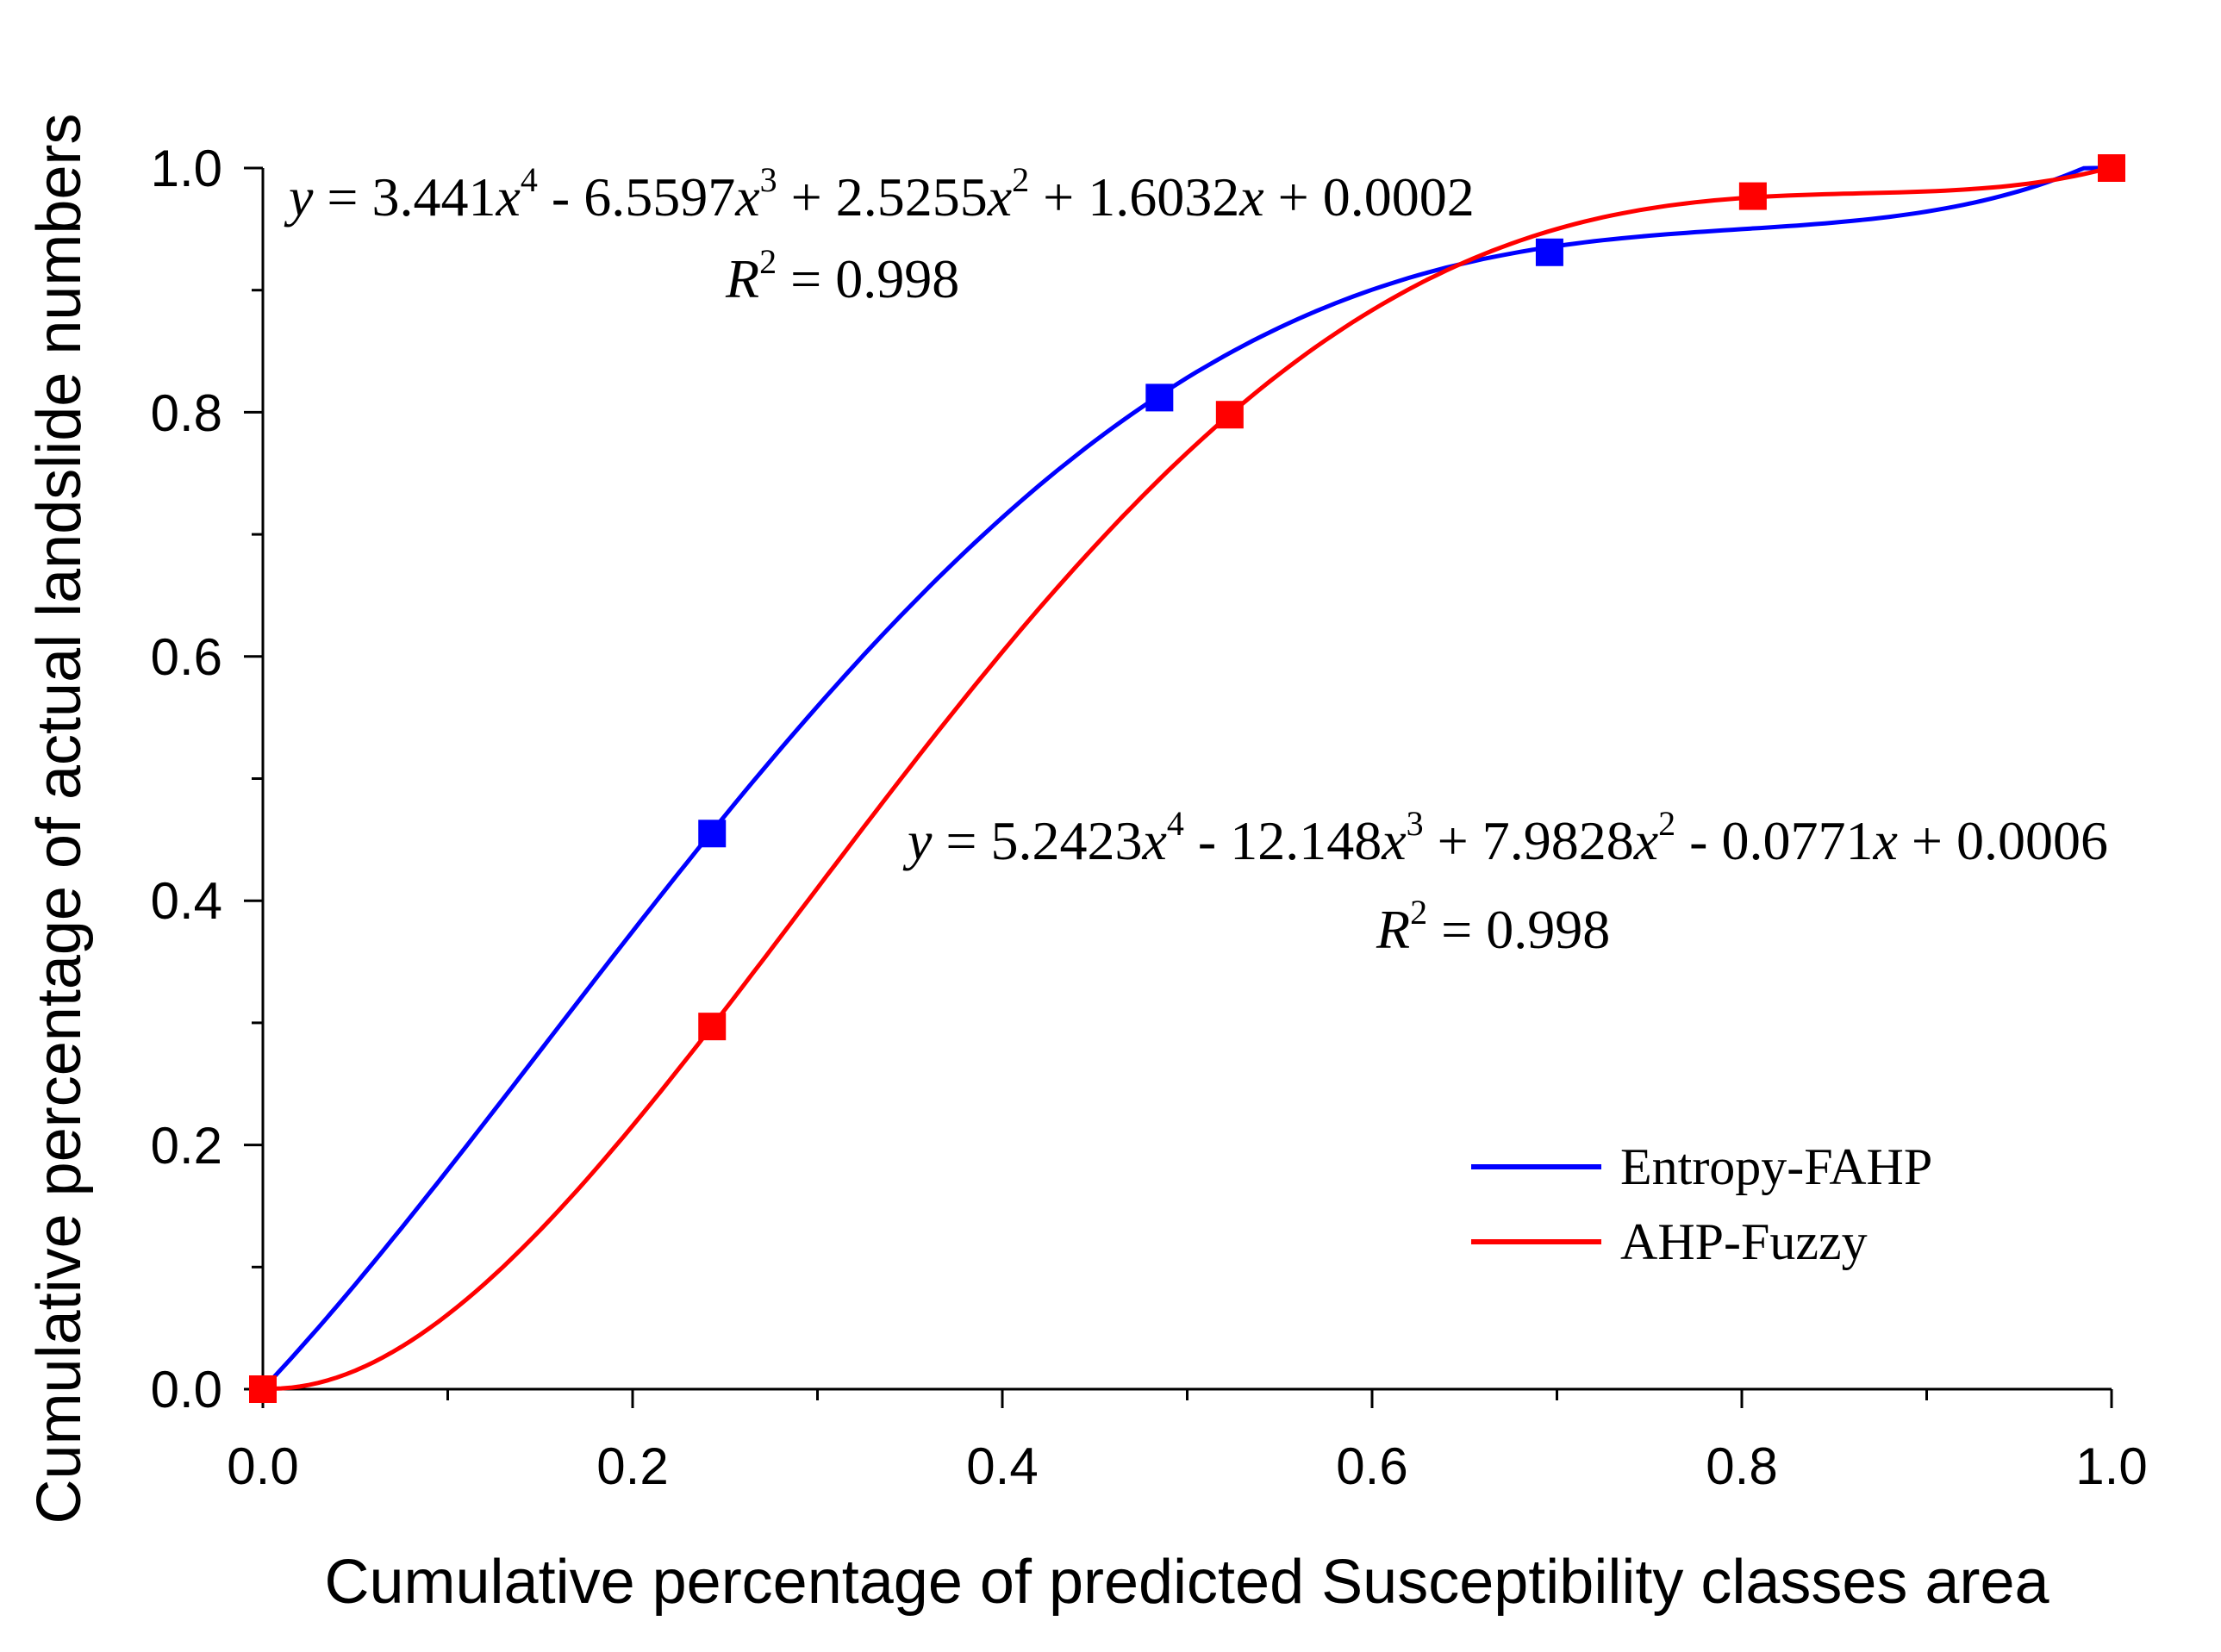  Describe the element at coordinates (842, 275) in the screenshot. I see `r-squared-entropy-fahp: R2 = 0.998` at that location.